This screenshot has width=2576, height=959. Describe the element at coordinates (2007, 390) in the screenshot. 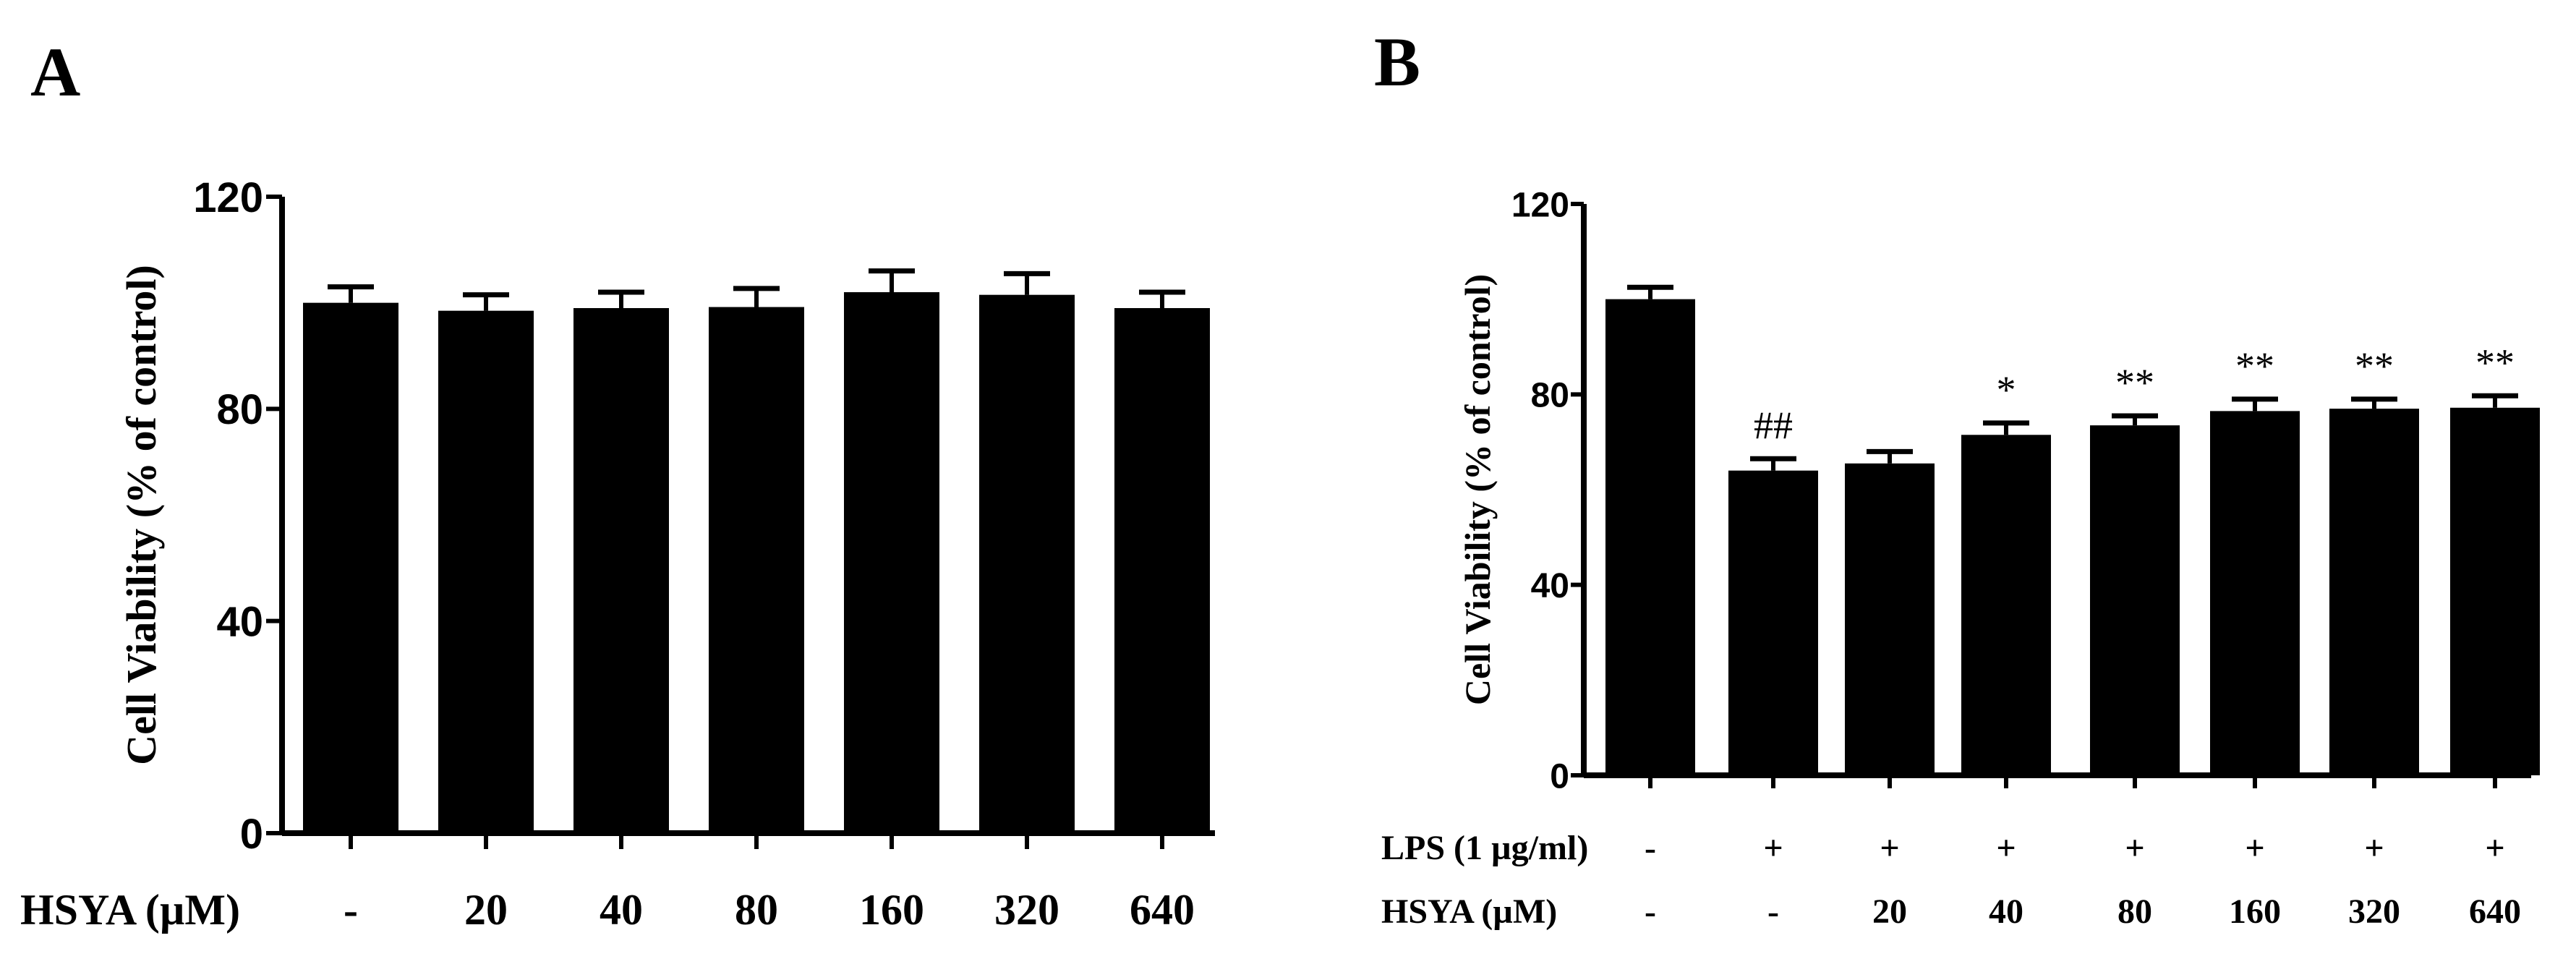

I see `significance-label: *` at that location.